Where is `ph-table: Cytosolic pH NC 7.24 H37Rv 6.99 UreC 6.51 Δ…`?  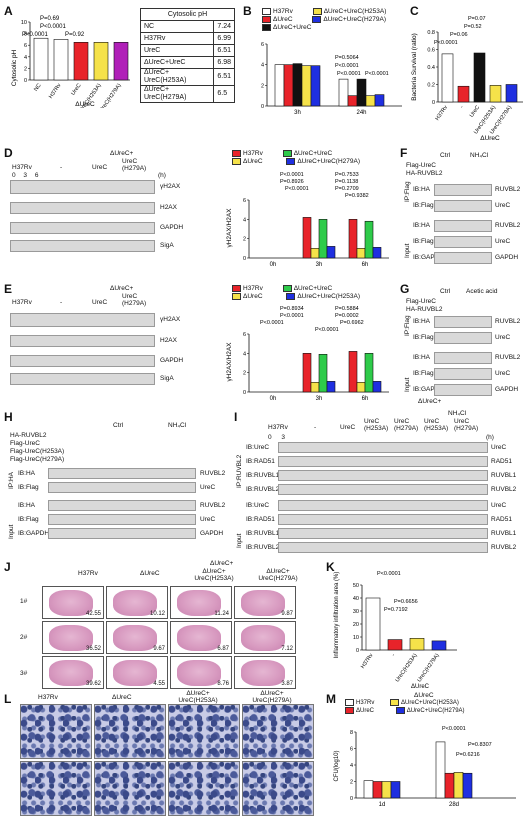 ph-table: Cytosolic pH NC 7.24 H37Rv 6.99 UreC 6.51 Δ… is located at coordinates (187, 55).